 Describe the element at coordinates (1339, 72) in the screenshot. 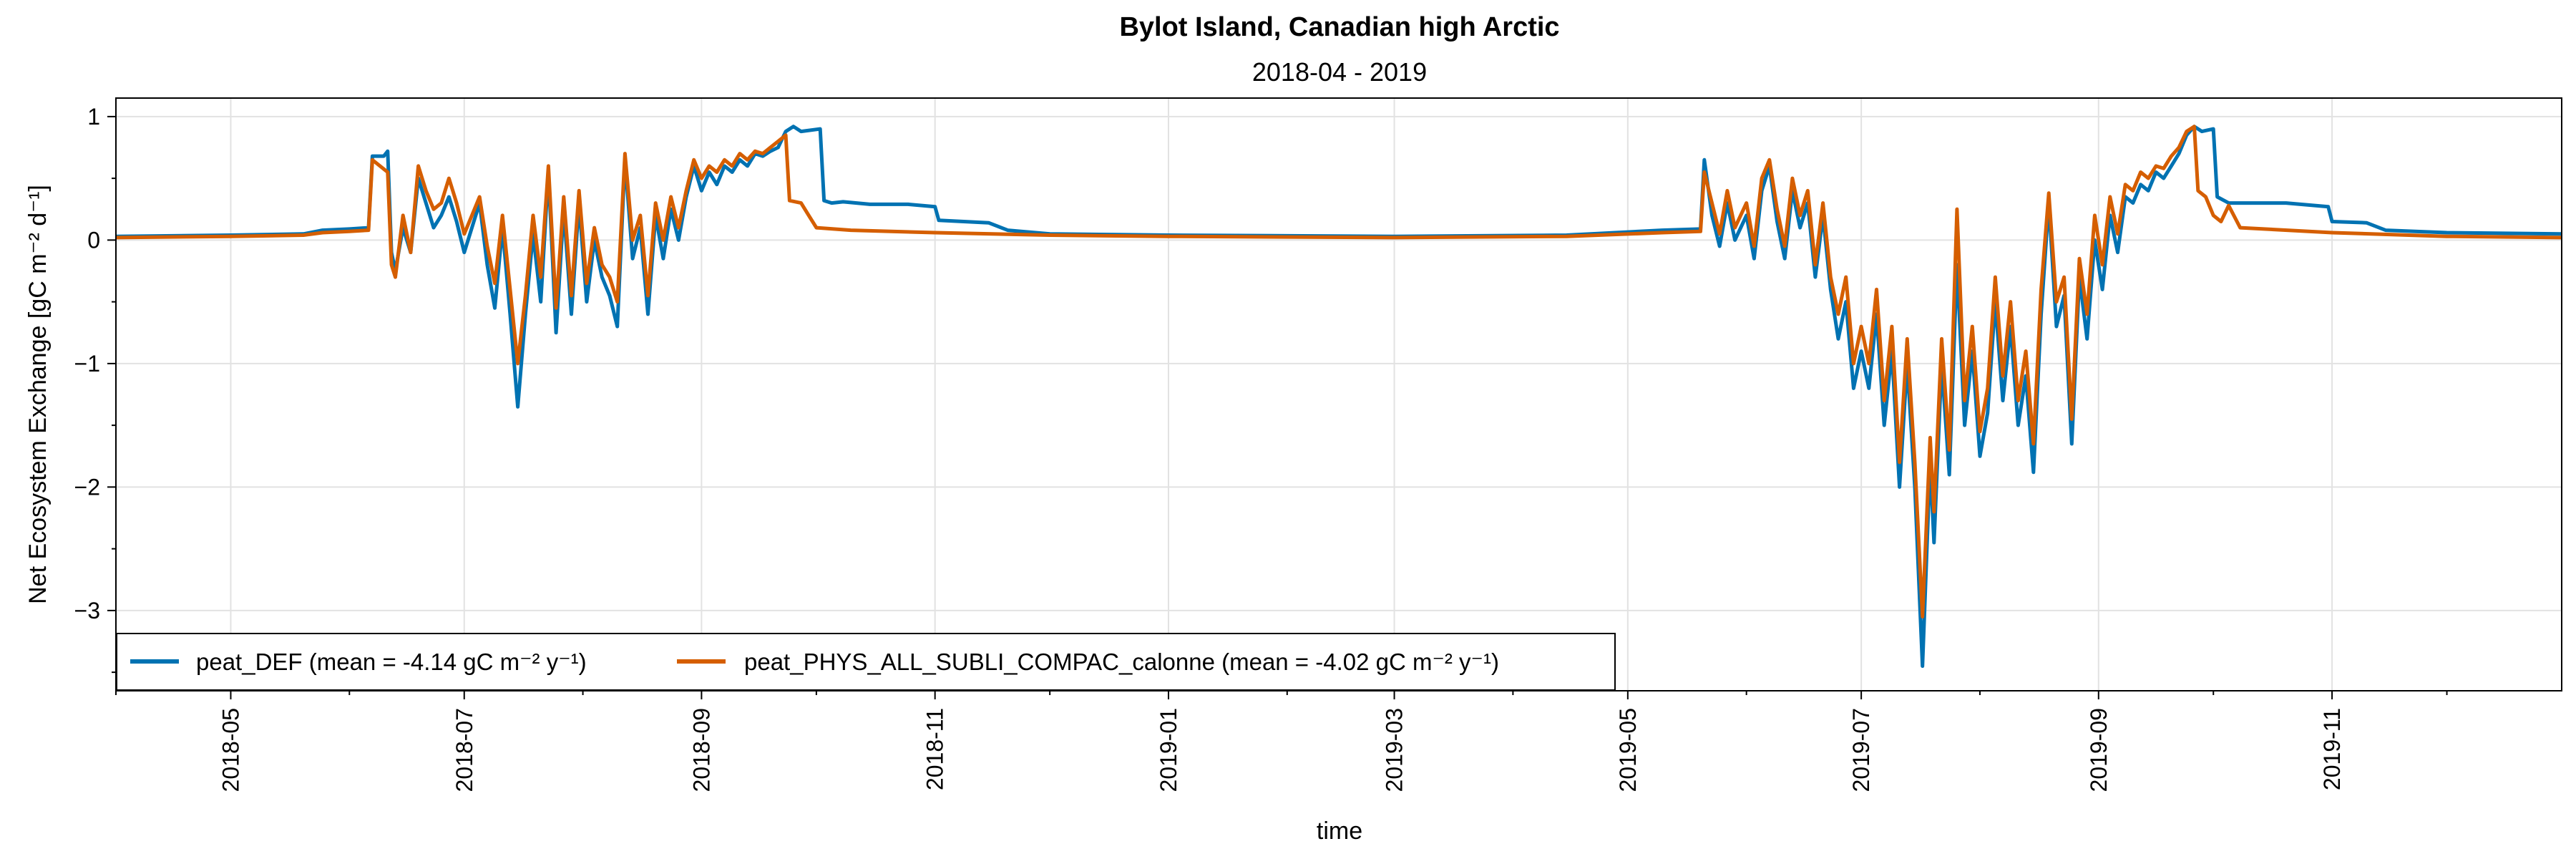

I see `chart-subtitle: 2018-04 - 2019` at that location.